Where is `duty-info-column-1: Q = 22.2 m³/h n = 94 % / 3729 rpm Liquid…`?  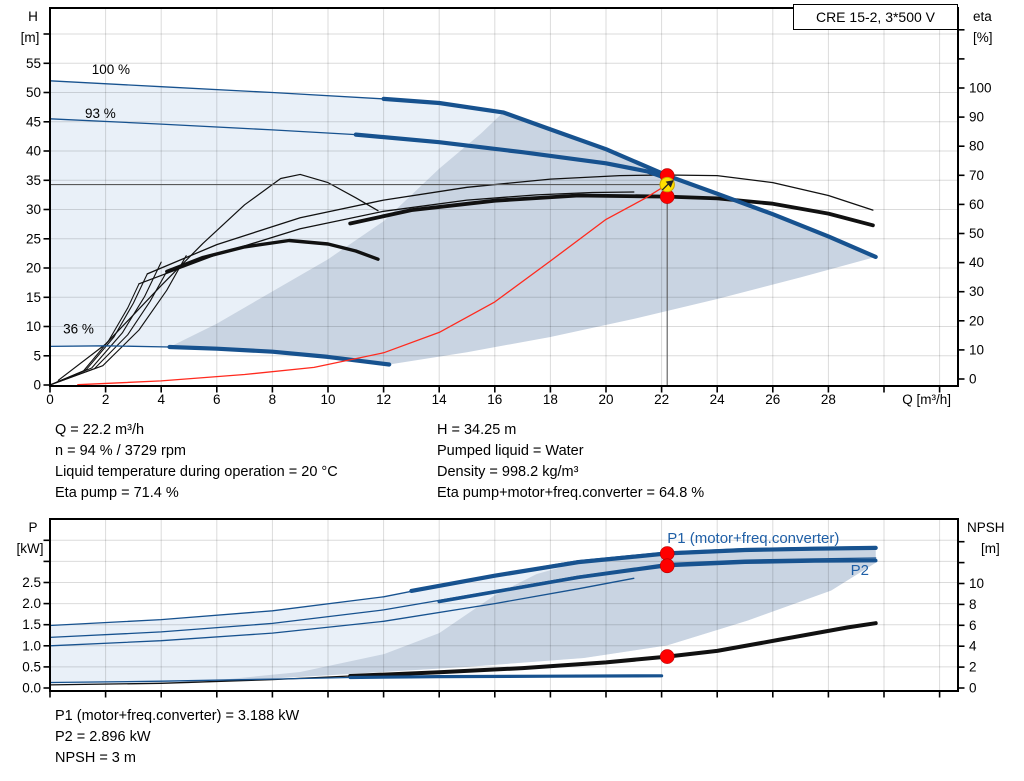 duty-info-column-1: Q = 22.2 m³/h n = 94 % / 3729 rpm Liquid… is located at coordinates (196, 462).